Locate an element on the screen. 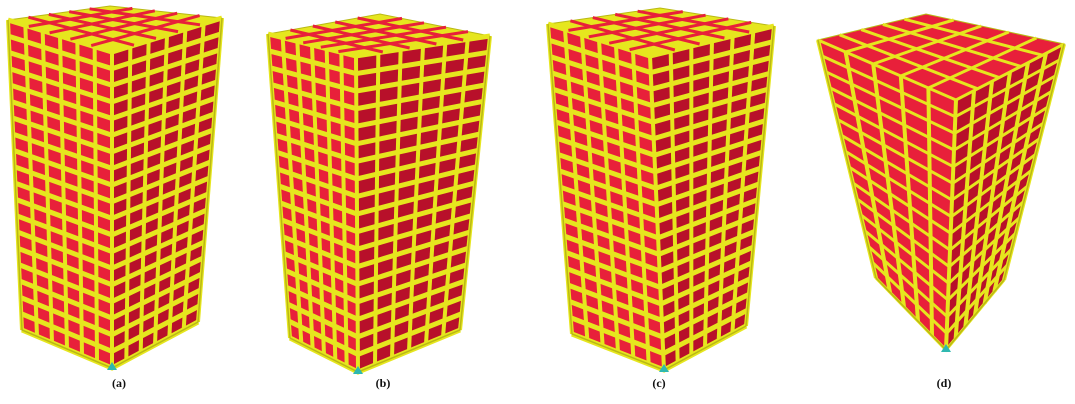 This screenshot has width=1075, height=404. caption-a: (a) is located at coordinates (119, 383).